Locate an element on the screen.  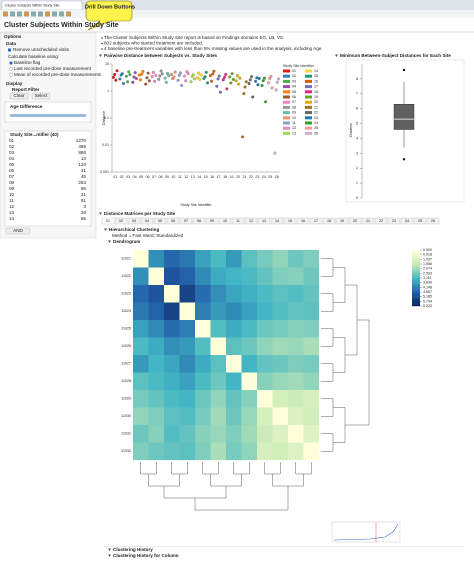
checkbox is located at coordinates (9, 50).